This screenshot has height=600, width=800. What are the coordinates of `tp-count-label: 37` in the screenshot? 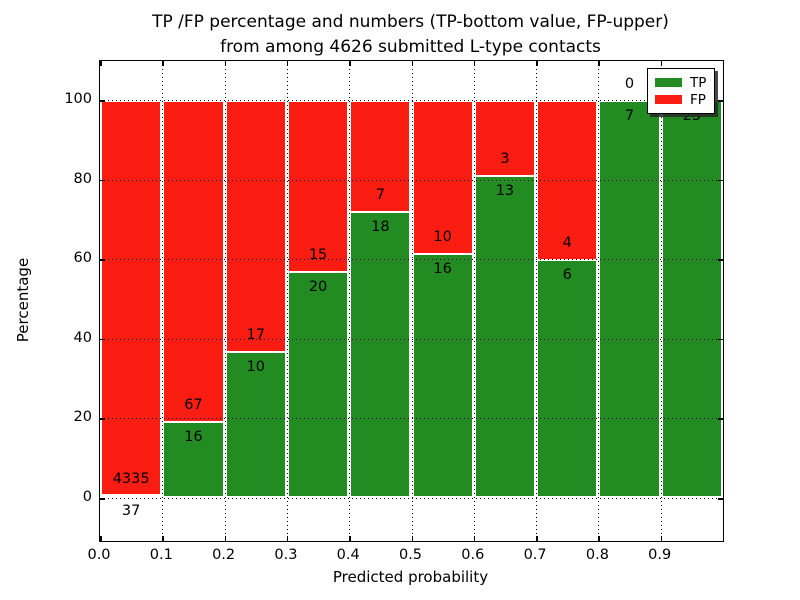 It's located at (131, 510).